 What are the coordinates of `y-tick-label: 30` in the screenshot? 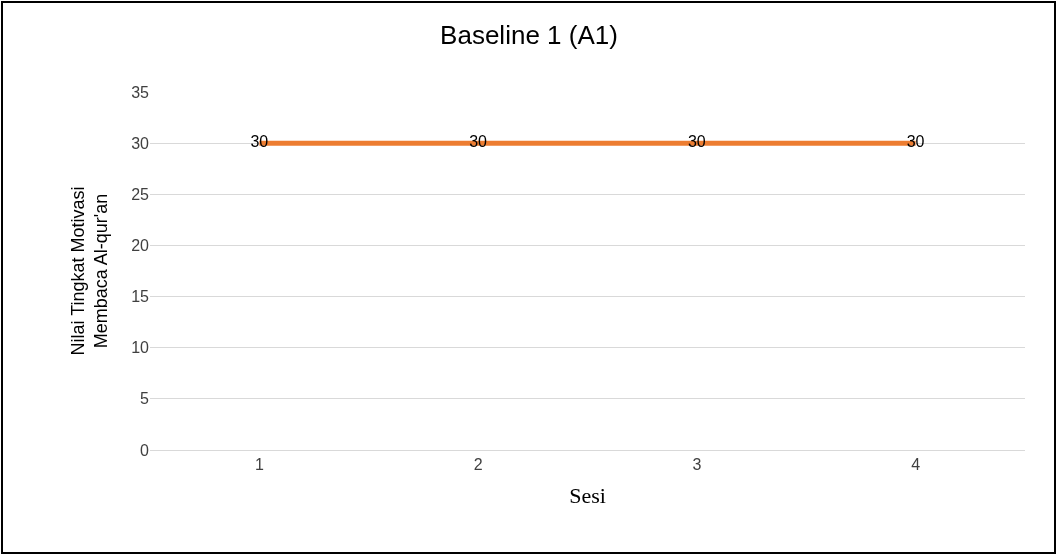 It's located at (140, 143).